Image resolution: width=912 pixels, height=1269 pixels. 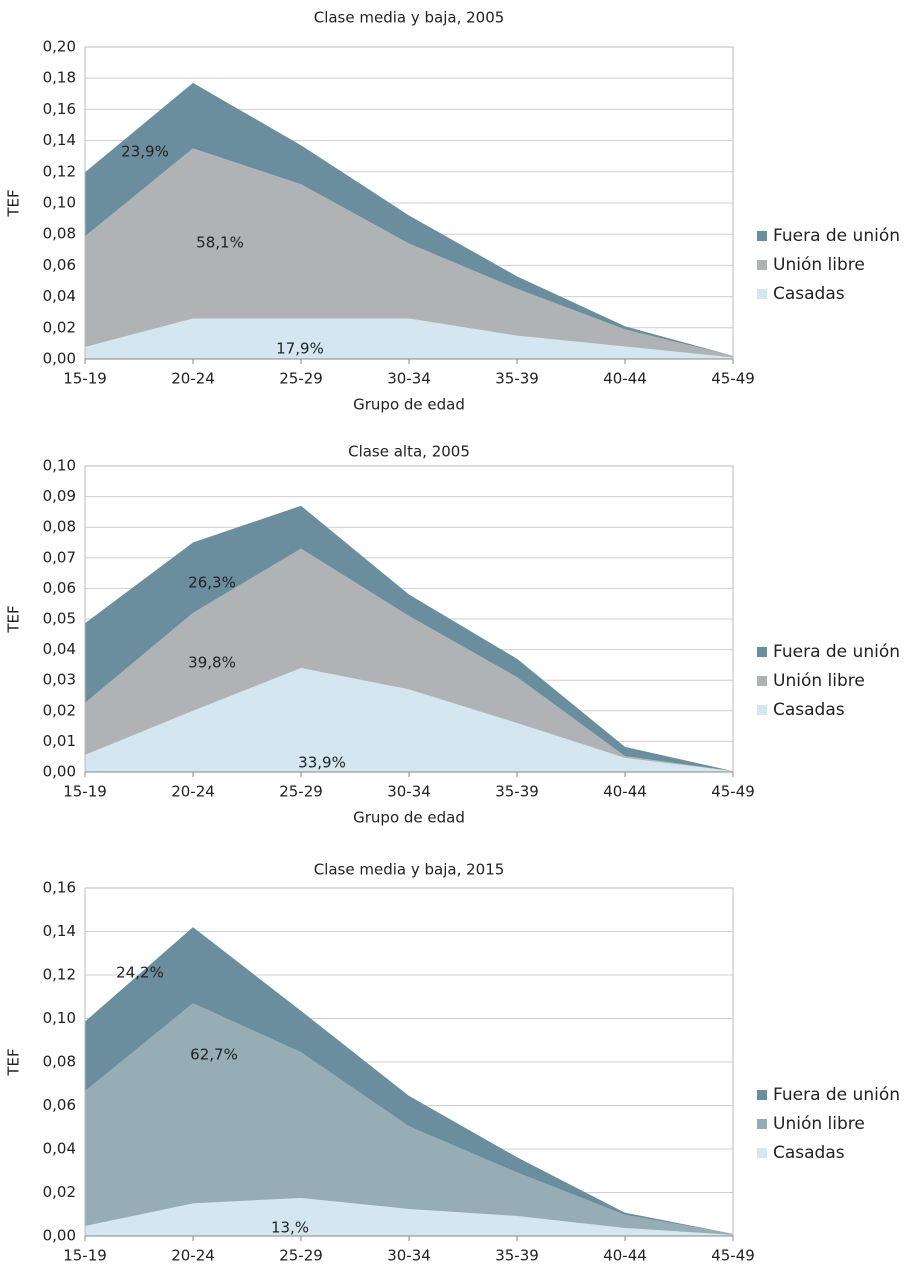 I want to click on annotation: 39,8%, so click(x=212, y=663).